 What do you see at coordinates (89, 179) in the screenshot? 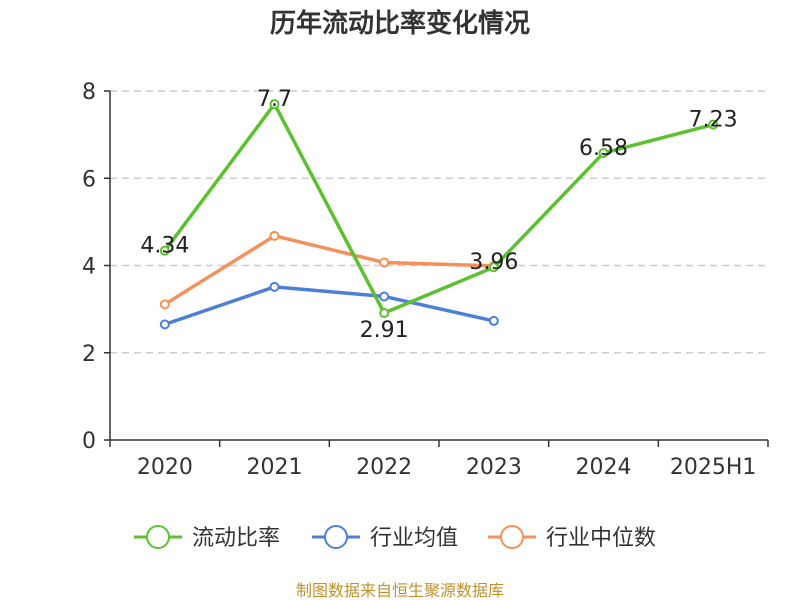
I see `y-tick-label: 6` at bounding box center [89, 179].